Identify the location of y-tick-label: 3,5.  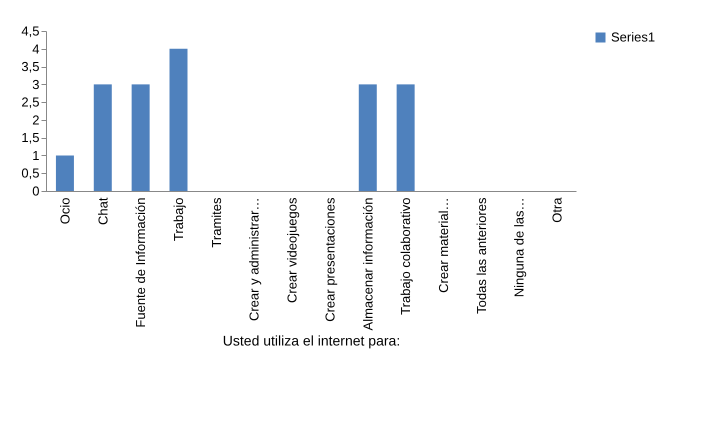
(30, 66).